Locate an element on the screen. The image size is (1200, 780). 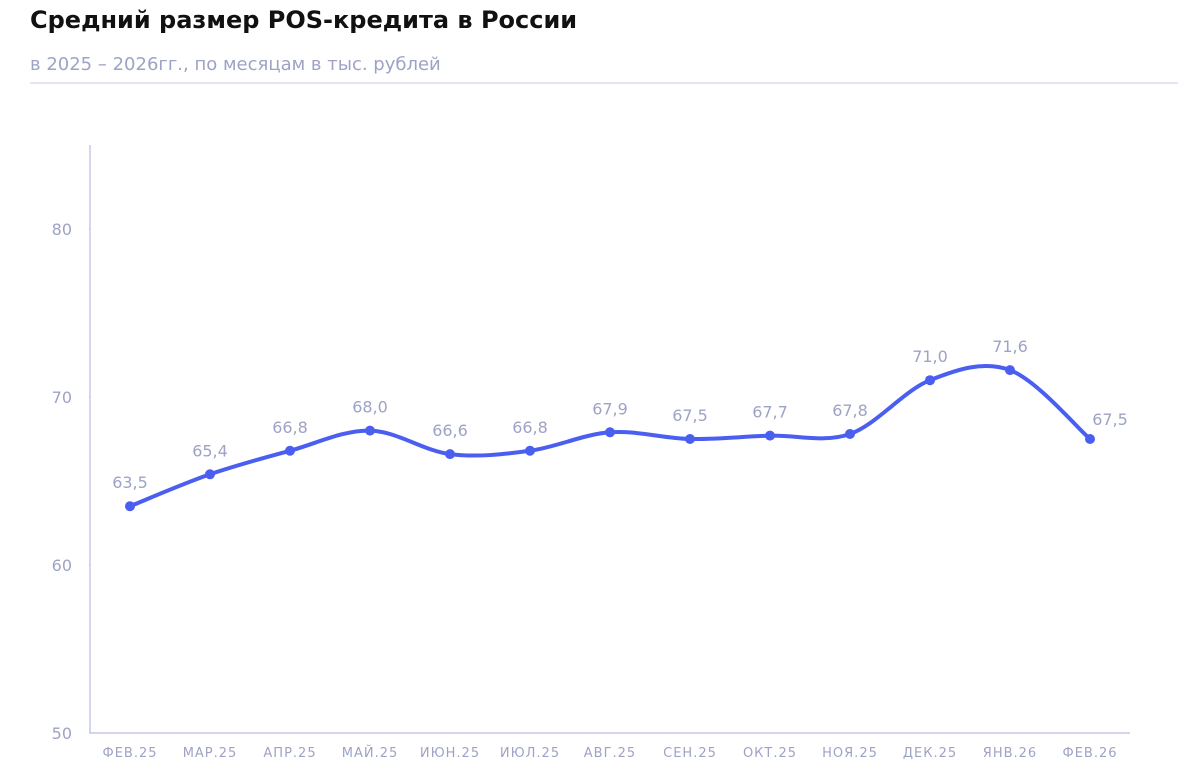
chart-title: Средний размер POS-кредита в России is located at coordinates (303, 20).